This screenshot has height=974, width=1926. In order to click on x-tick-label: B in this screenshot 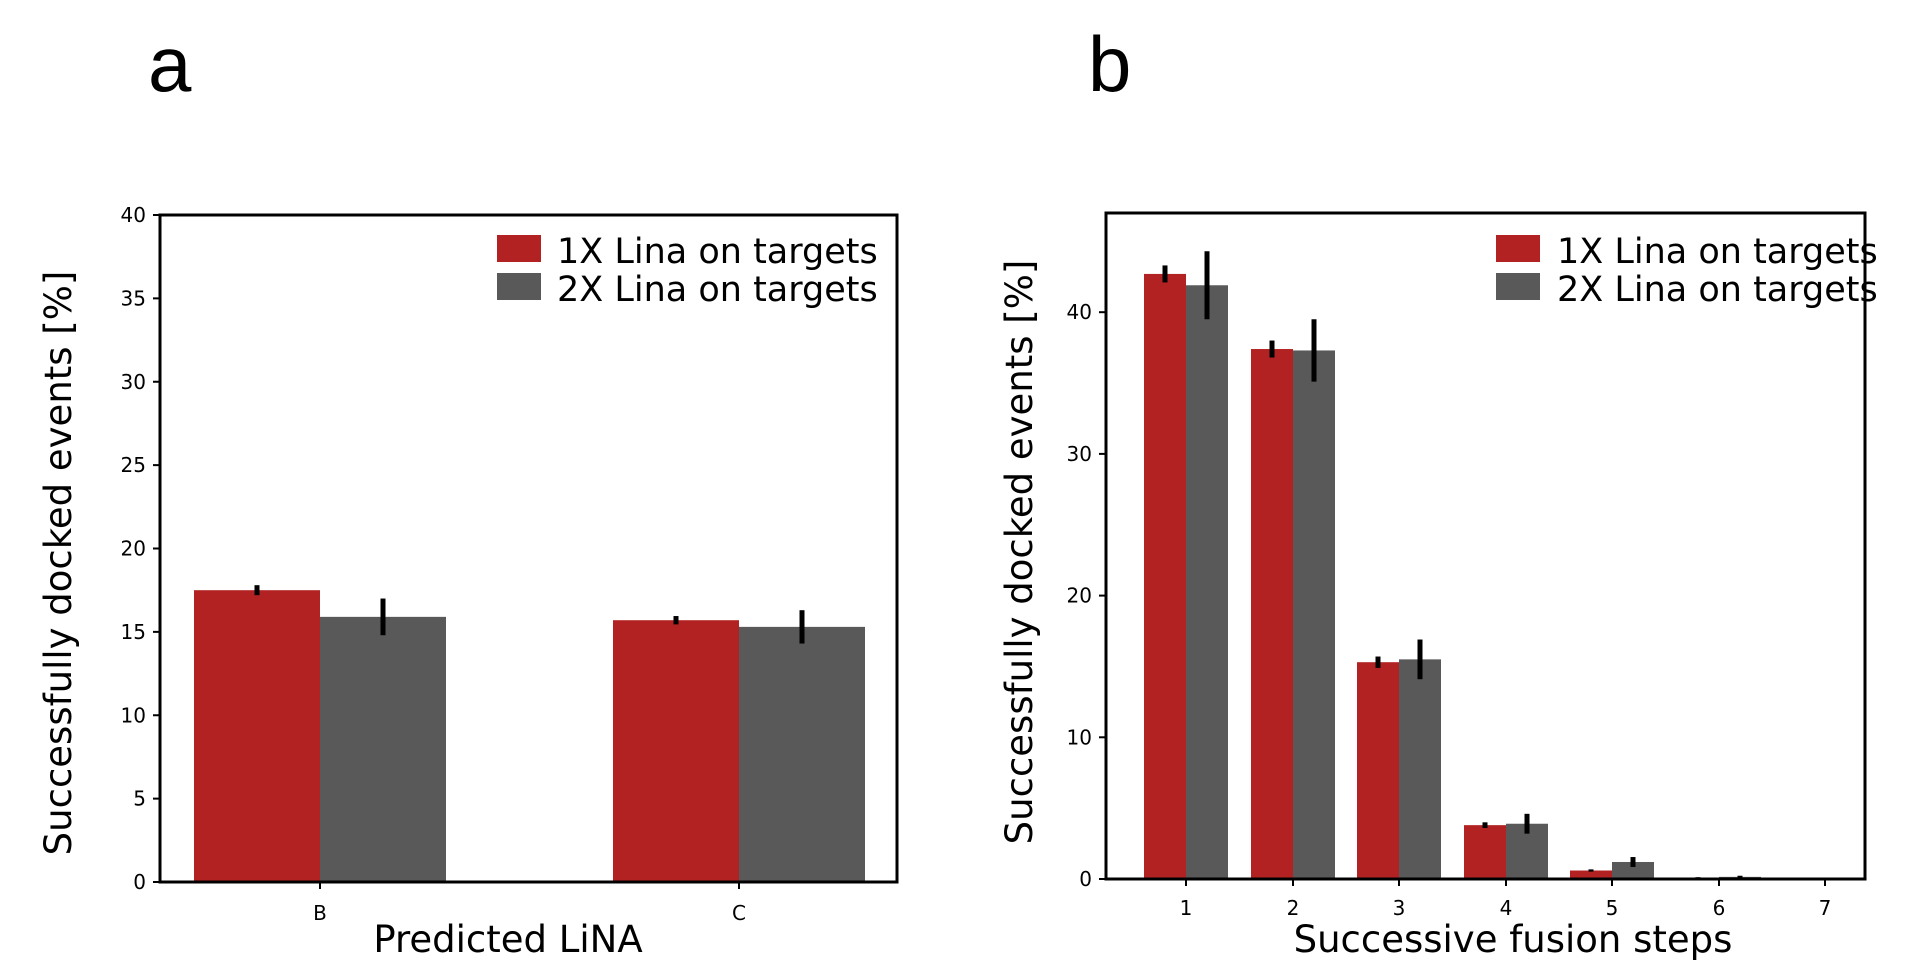, I will do `click(320, 913)`.